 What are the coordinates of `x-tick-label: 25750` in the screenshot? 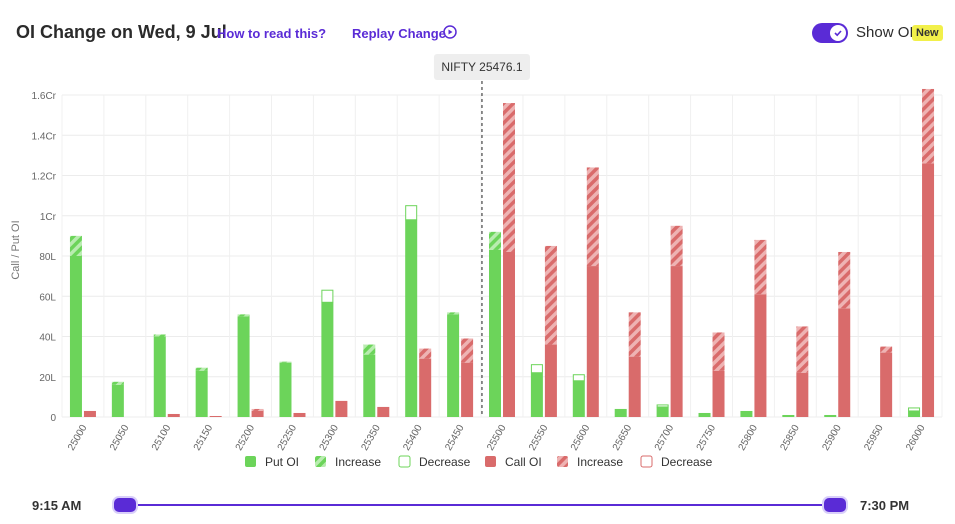 It's located at (707, 438).